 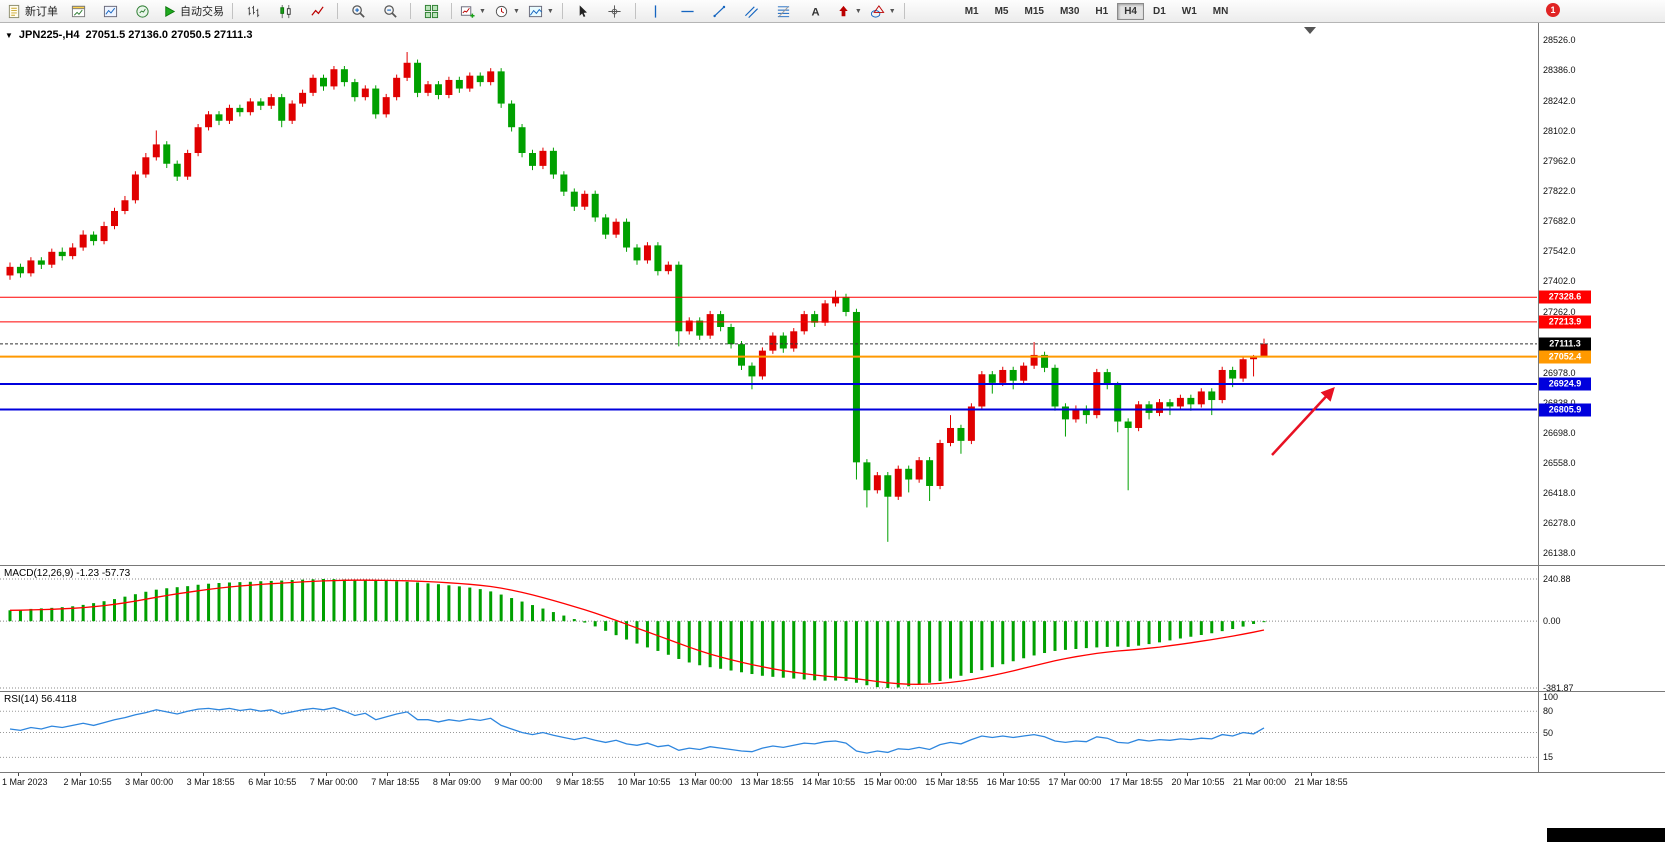 What do you see at coordinates (67, 573) in the screenshot?
I see `macd-label: MACD(12,26,9) -1.23 -57.73` at bounding box center [67, 573].